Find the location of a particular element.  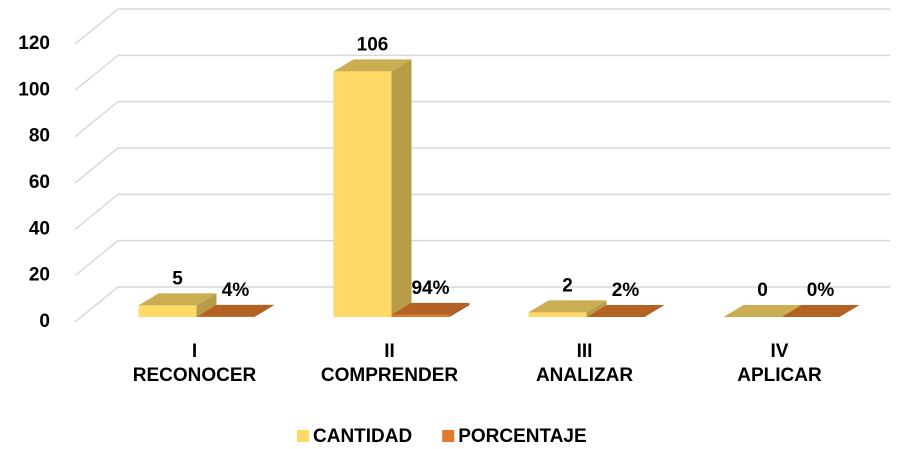

y-tick-label: 40 is located at coordinates (39, 228).